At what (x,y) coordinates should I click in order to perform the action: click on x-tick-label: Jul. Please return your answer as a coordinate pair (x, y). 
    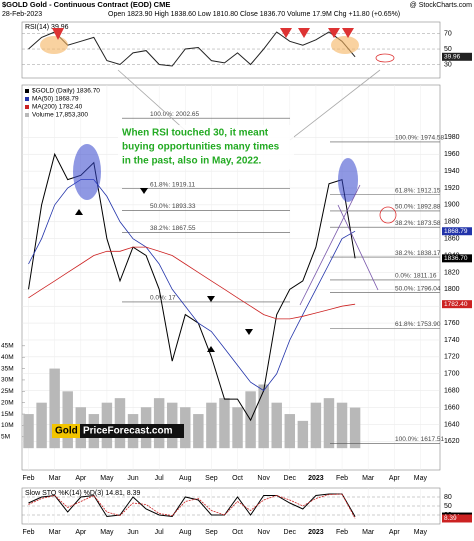
    Looking at the image, I should click on (159, 532).